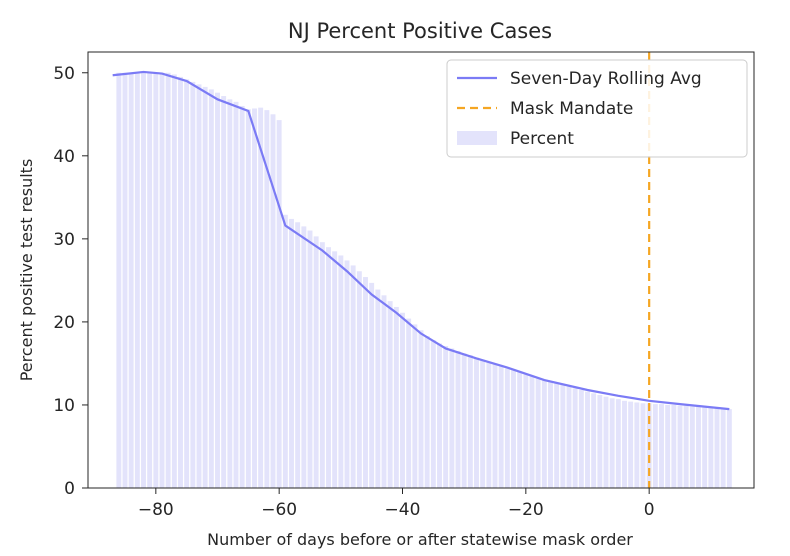  Describe the element at coordinates (156, 510) in the screenshot. I see `x-tick-label: −80` at that location.